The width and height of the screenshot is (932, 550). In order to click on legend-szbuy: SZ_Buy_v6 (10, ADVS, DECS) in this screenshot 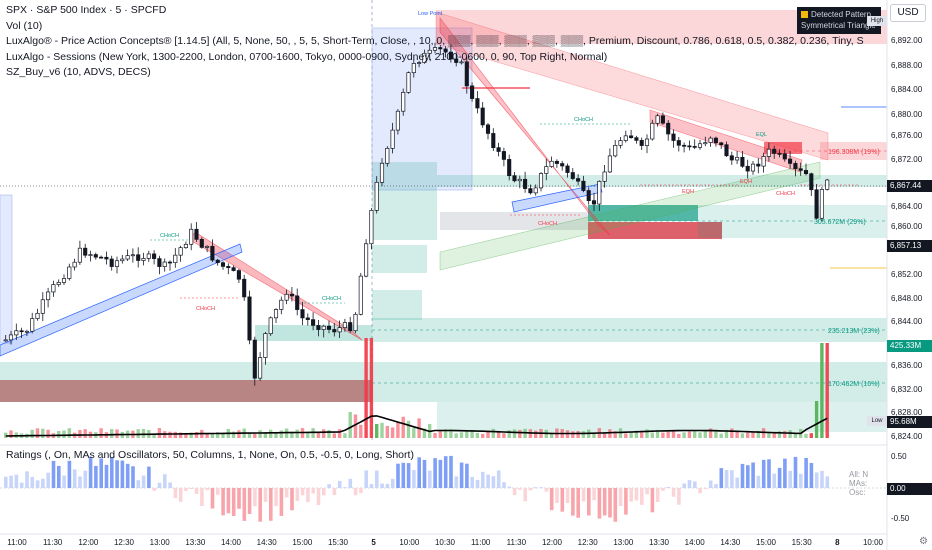, I will do `click(78, 72)`.